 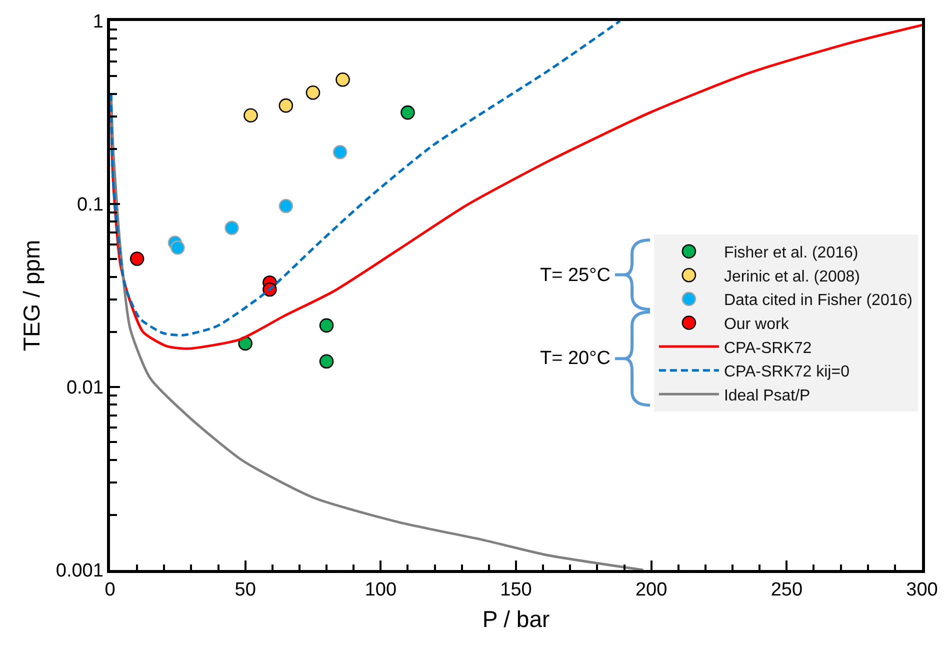 What do you see at coordinates (757, 324) in the screenshot?
I see `legend-label: Our work` at bounding box center [757, 324].